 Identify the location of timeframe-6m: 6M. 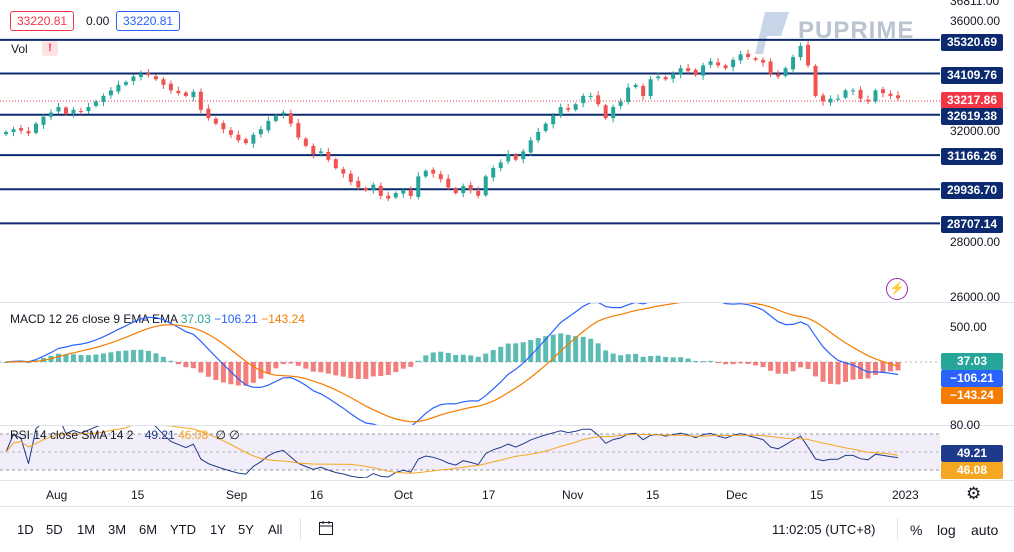
(148, 529).